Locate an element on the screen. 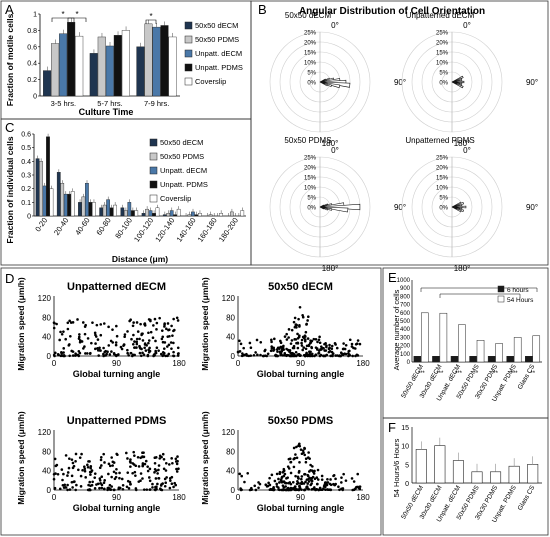  polar-ring-label: 0% is located at coordinates (443, 209).